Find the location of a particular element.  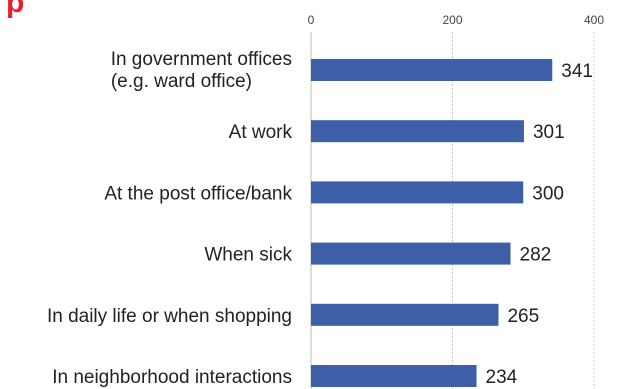

x-tick-labels: 0 200 400 is located at coordinates (456, 20).